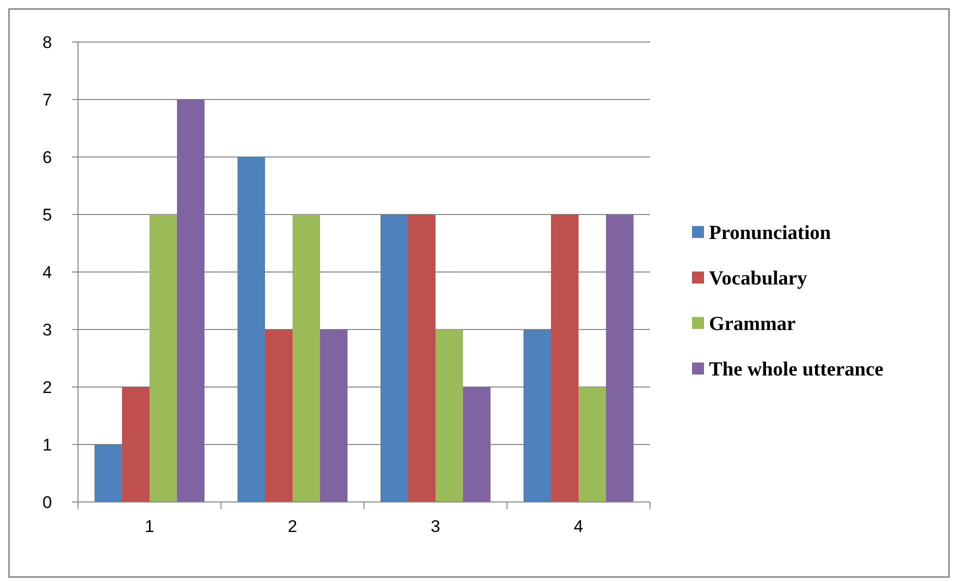 This screenshot has width=958, height=582. Describe the element at coordinates (796, 369) in the screenshot. I see `legend-label: The whole utterance` at that location.